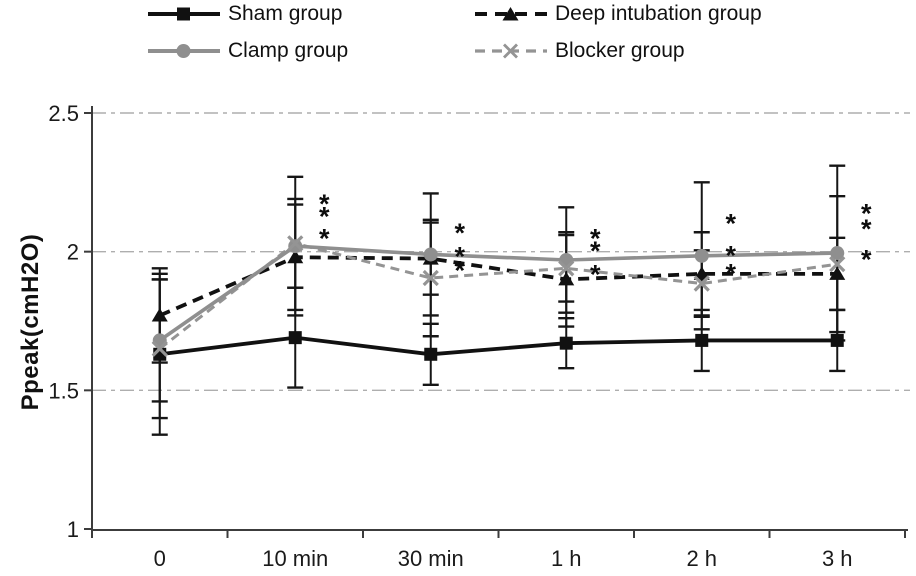  Describe the element at coordinates (295, 558) in the screenshot. I see `x-tick-label: 10 min` at that location.